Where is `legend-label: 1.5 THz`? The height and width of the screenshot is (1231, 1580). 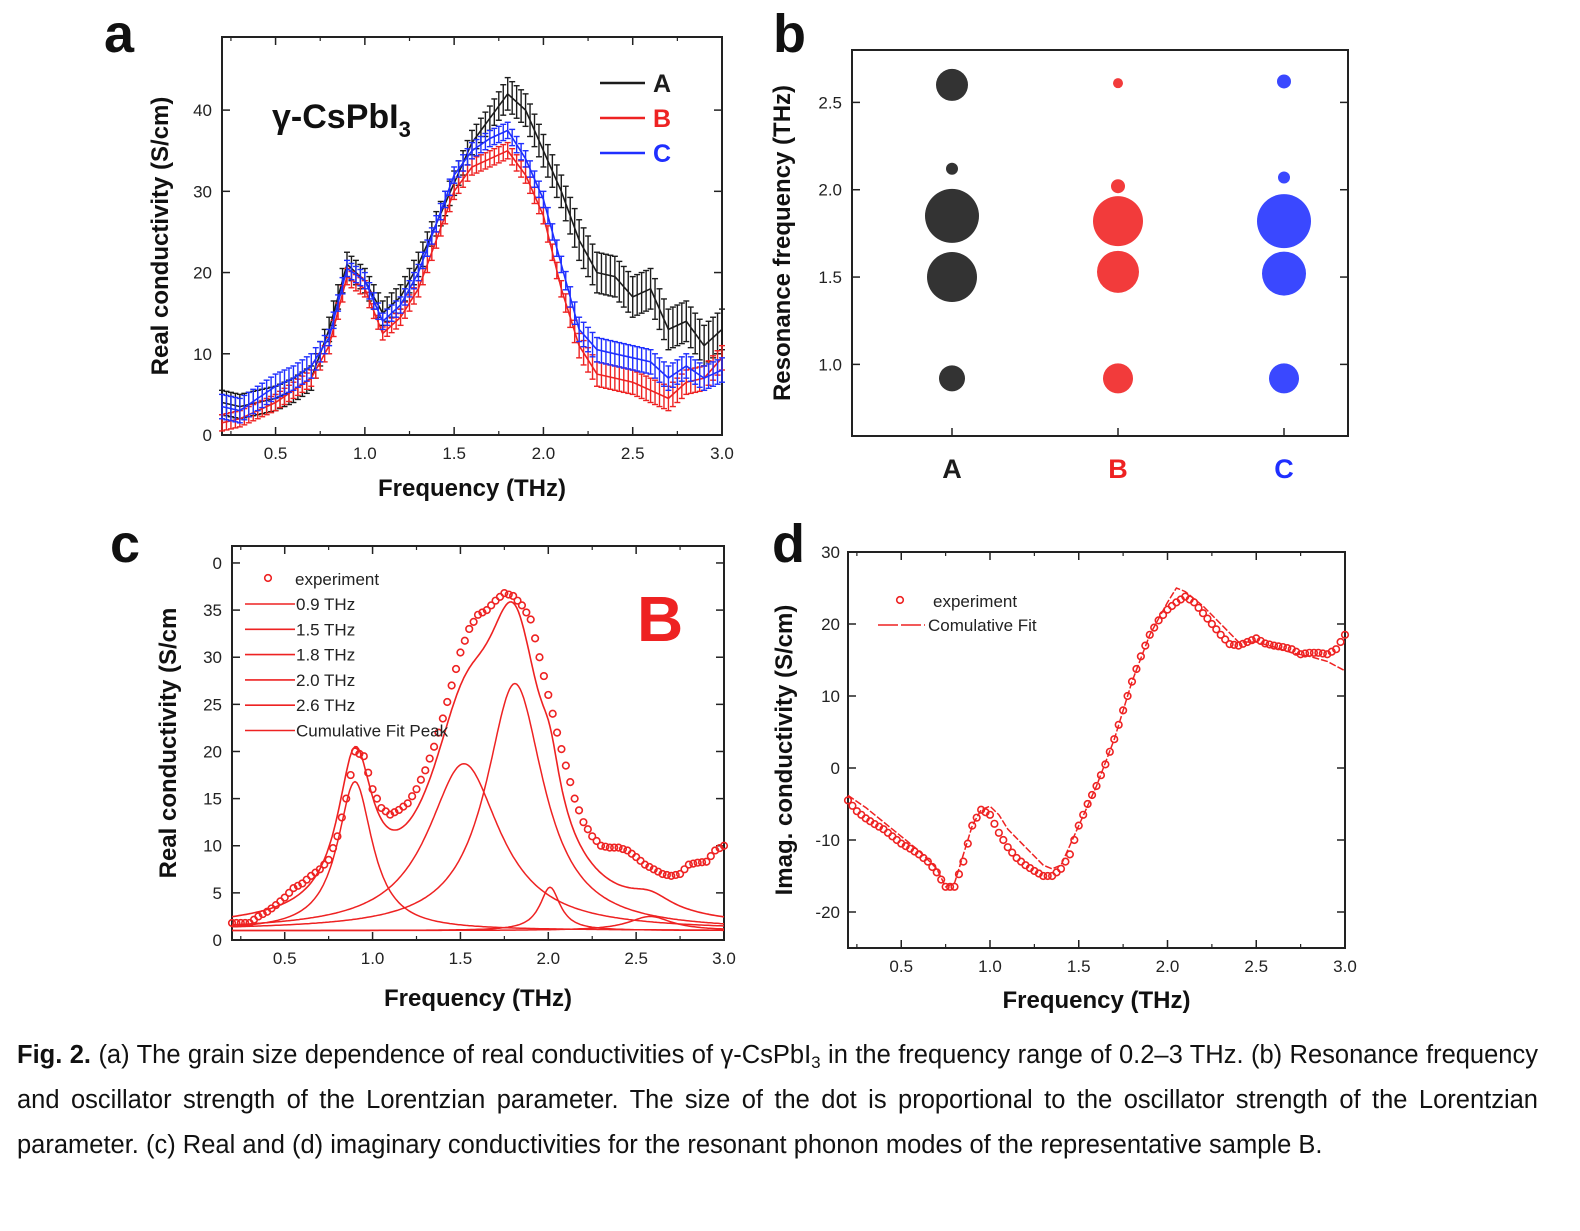 legend-label: 1.5 THz is located at coordinates (325, 629).